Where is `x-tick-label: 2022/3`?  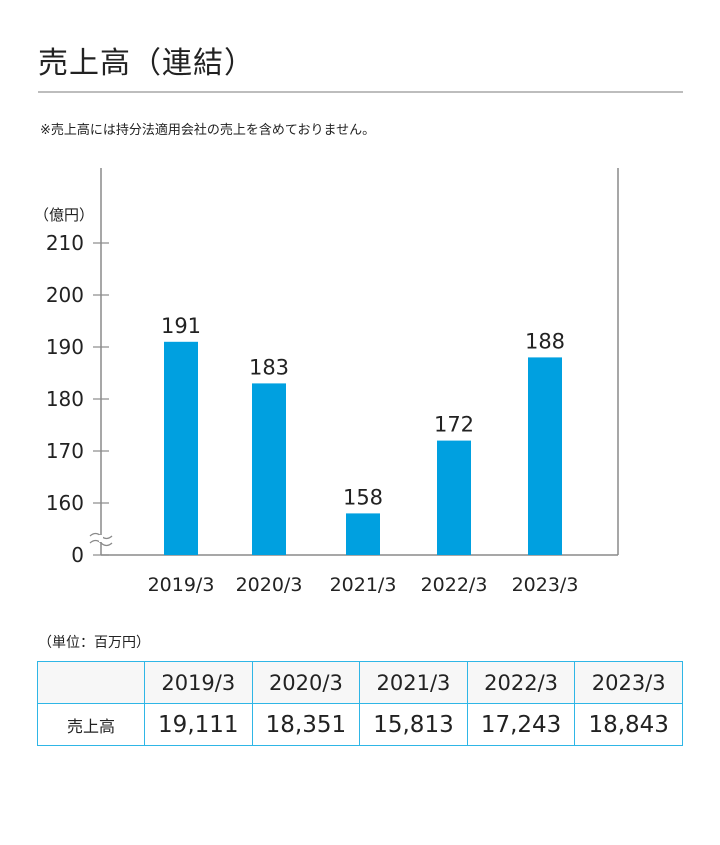
x-tick-label: 2022/3 is located at coordinates (454, 585).